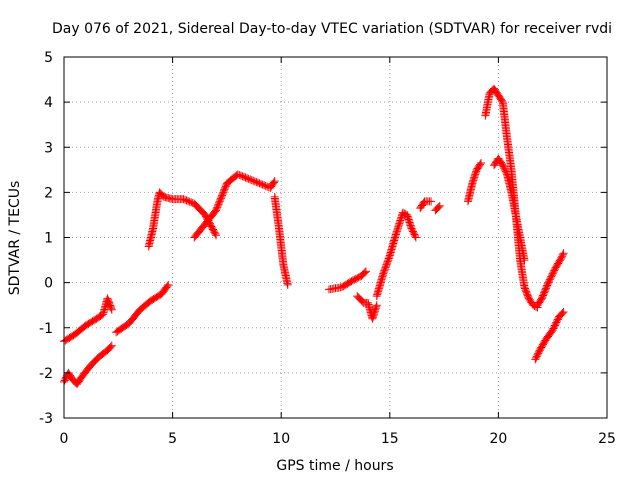 This screenshot has height=480, width=640. Describe the element at coordinates (46, 419) in the screenshot. I see `y-tick-label: -3` at that location.